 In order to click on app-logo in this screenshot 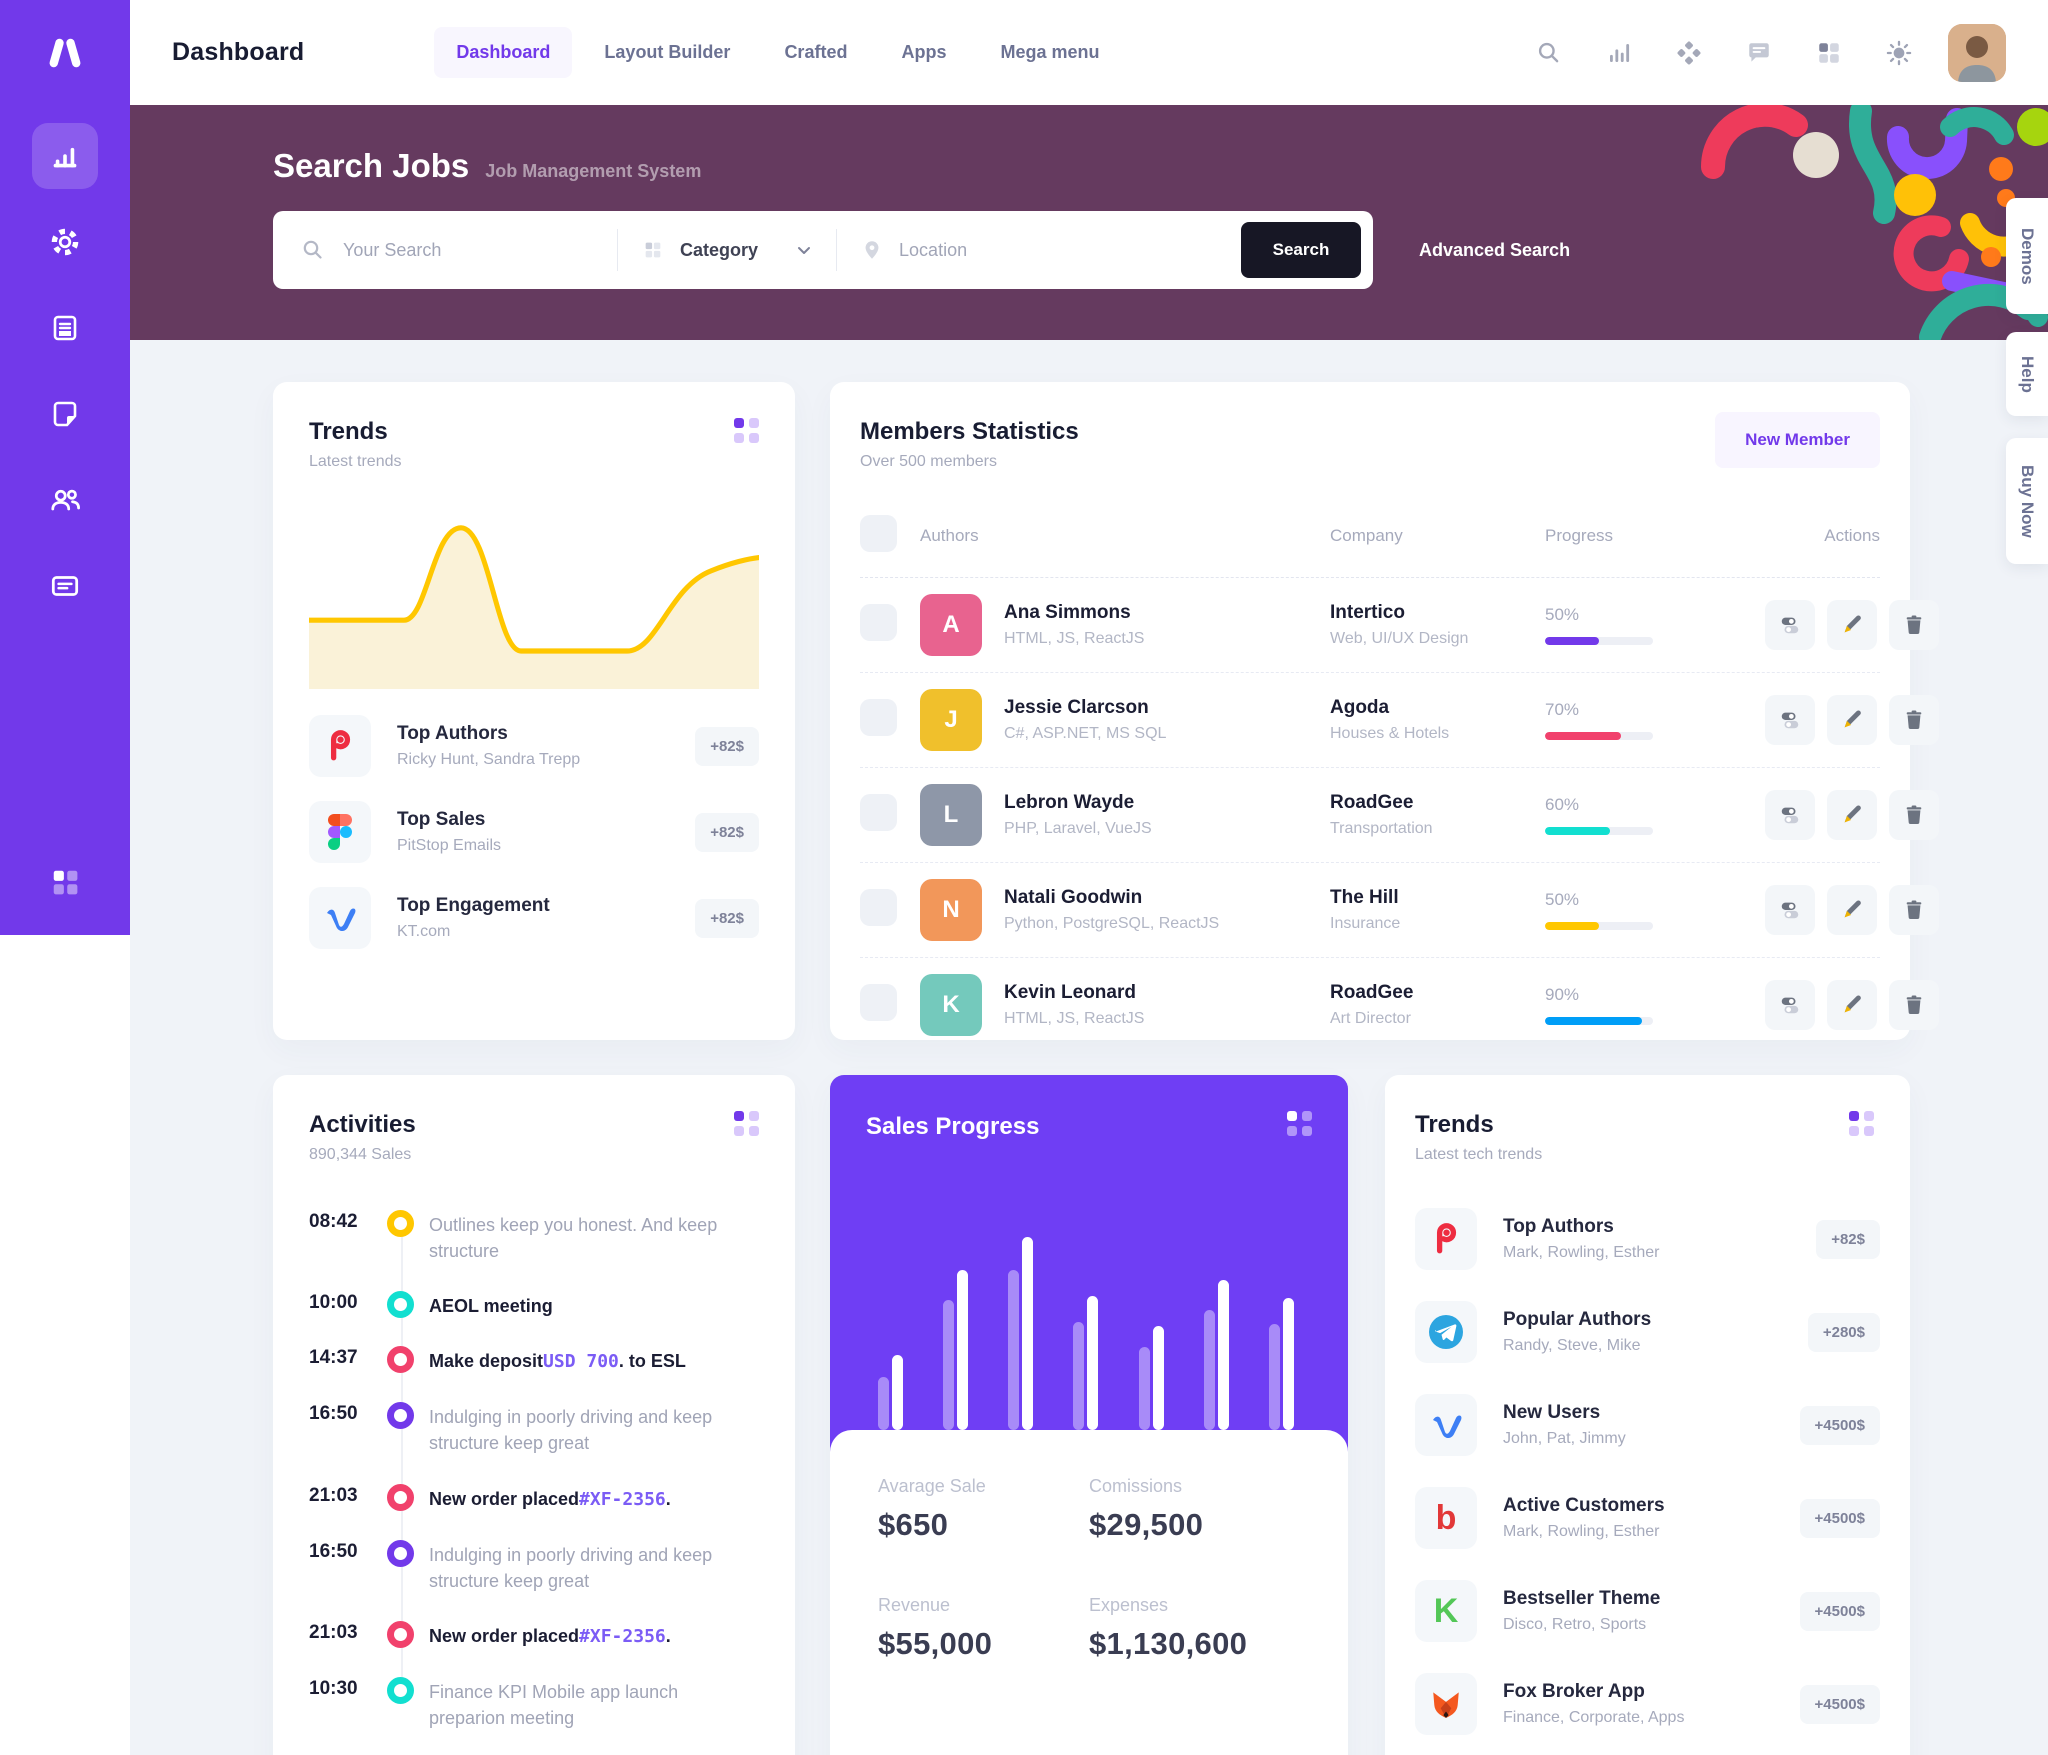, I will do `click(65, 52)`.